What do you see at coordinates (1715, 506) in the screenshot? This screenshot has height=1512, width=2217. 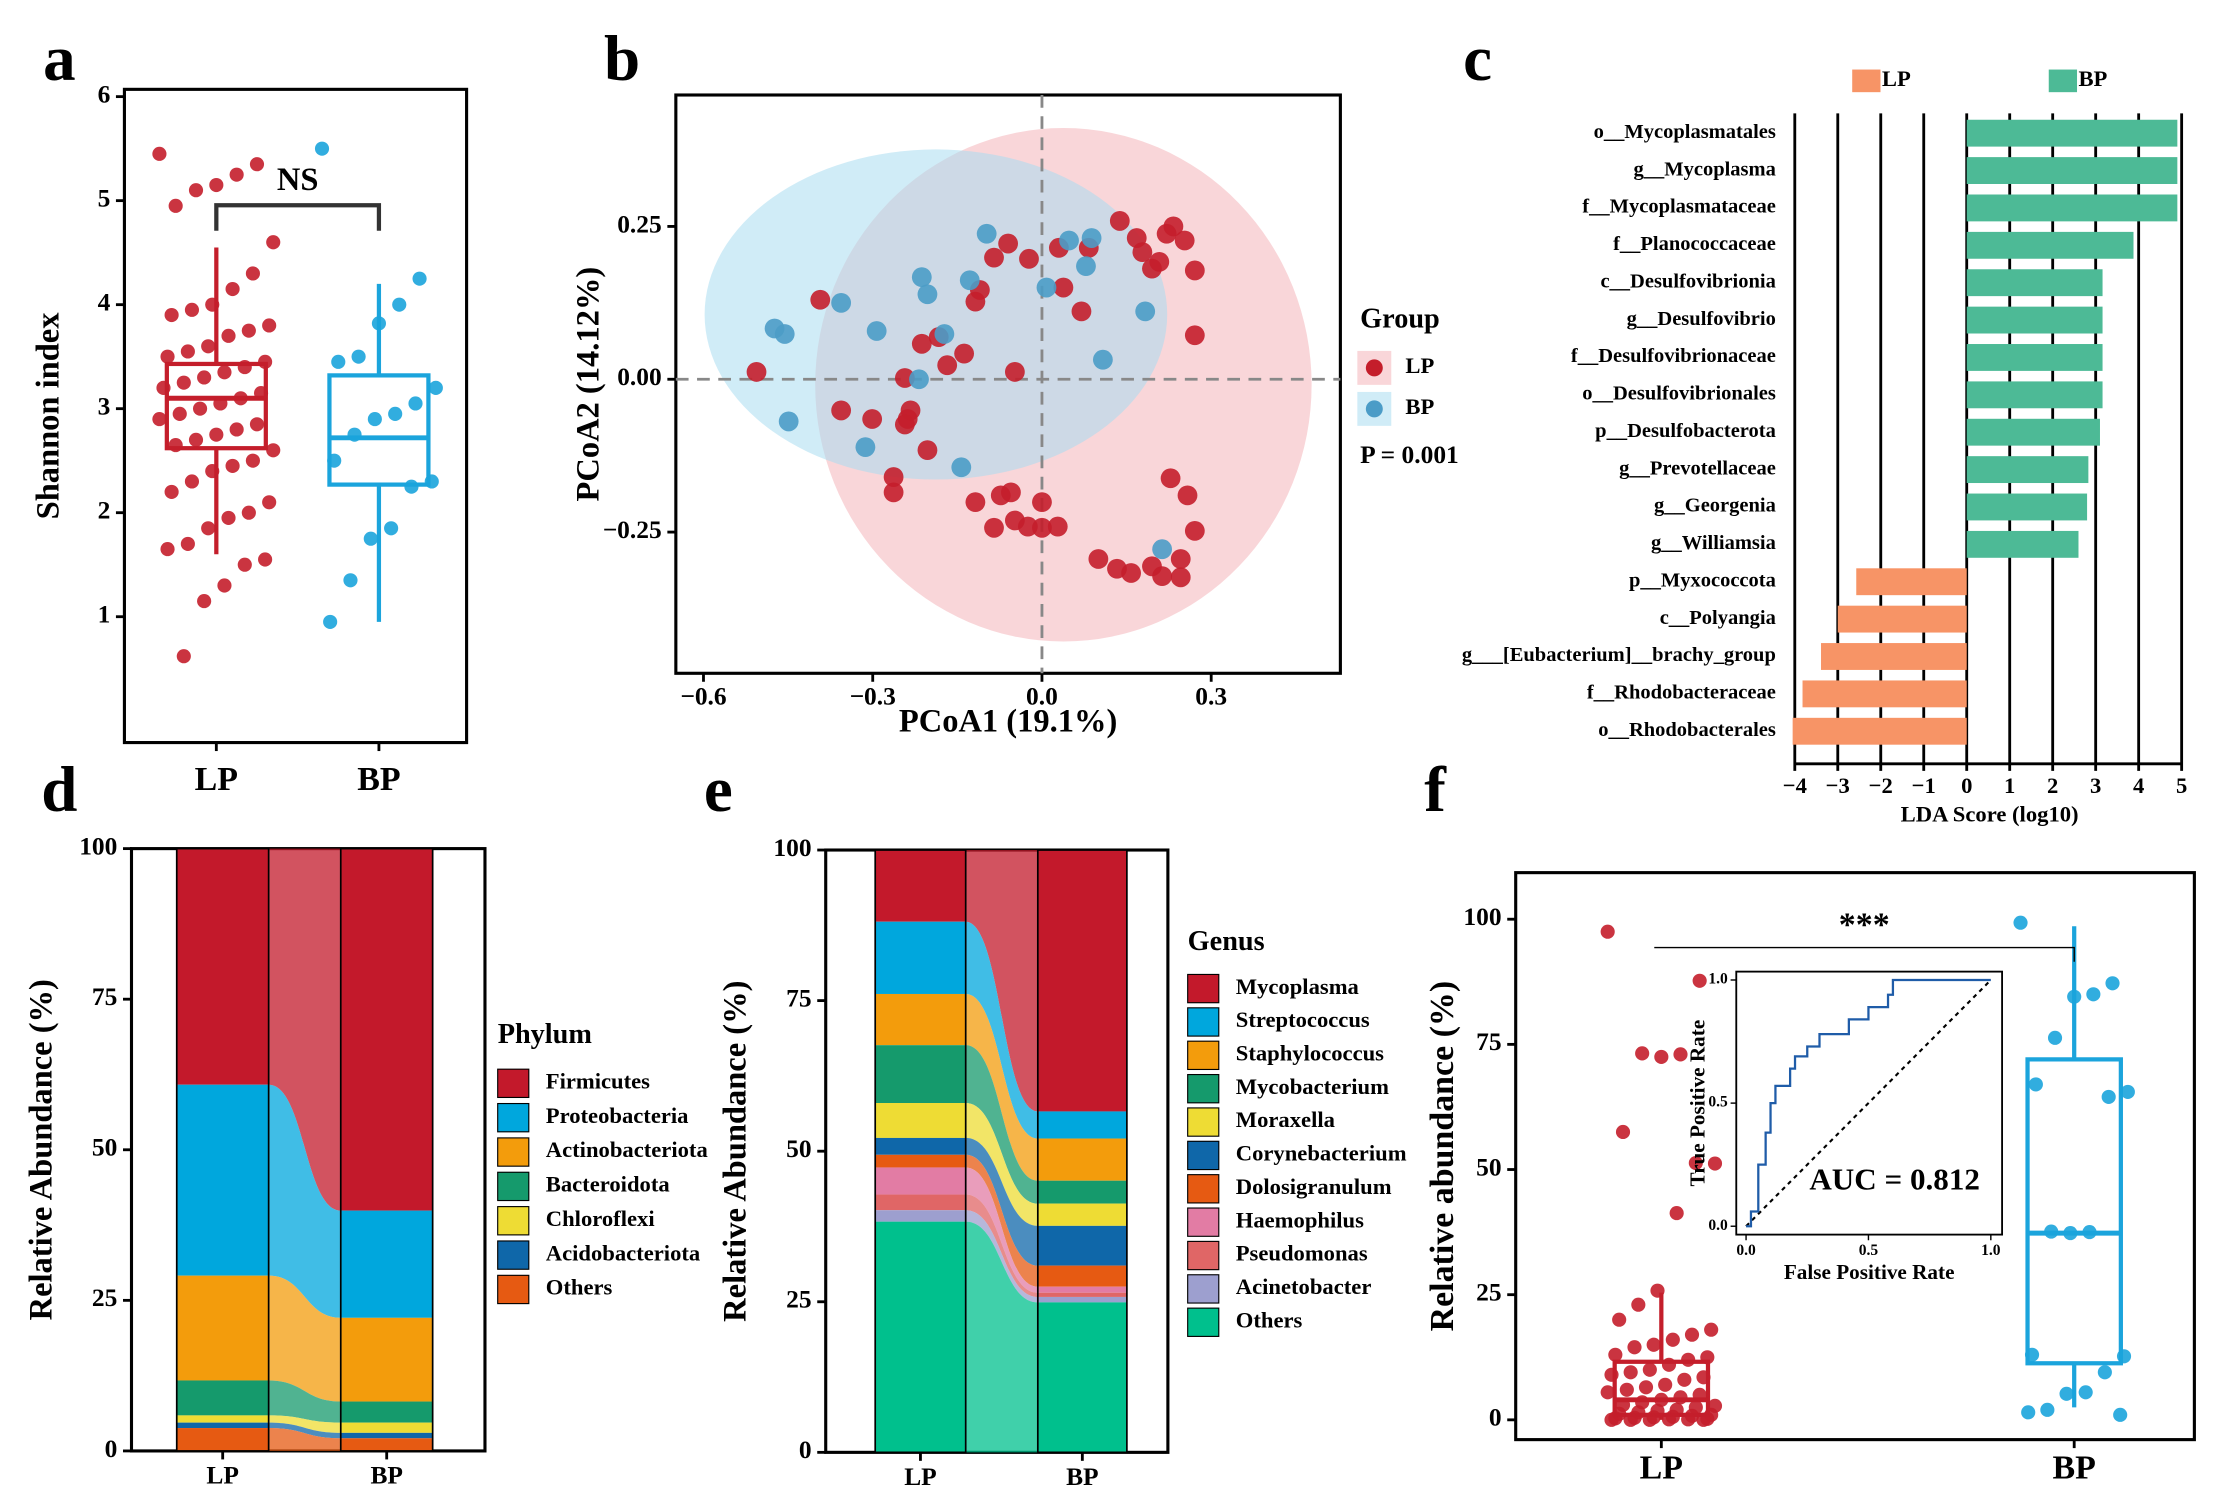 I see `category-label: g__Georgenia` at bounding box center [1715, 506].